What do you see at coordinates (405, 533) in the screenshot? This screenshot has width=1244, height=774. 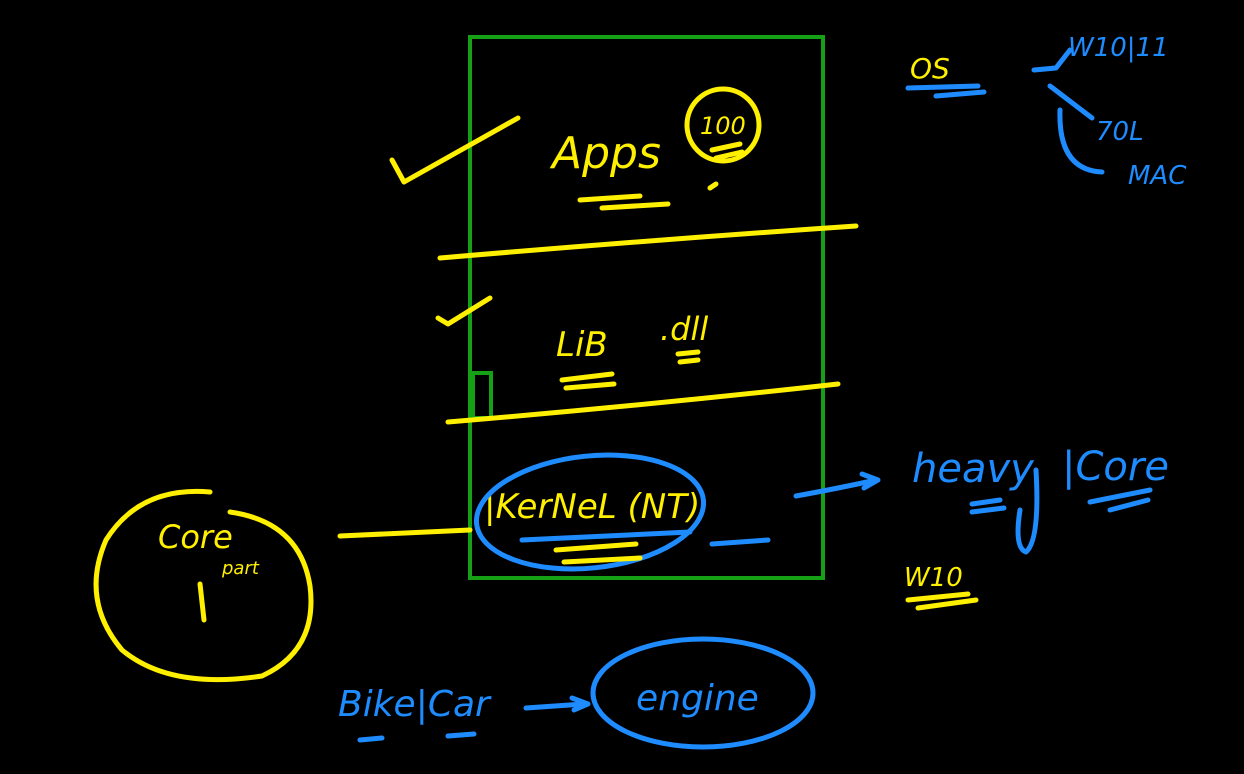 I see `core-part-connector` at bounding box center [405, 533].